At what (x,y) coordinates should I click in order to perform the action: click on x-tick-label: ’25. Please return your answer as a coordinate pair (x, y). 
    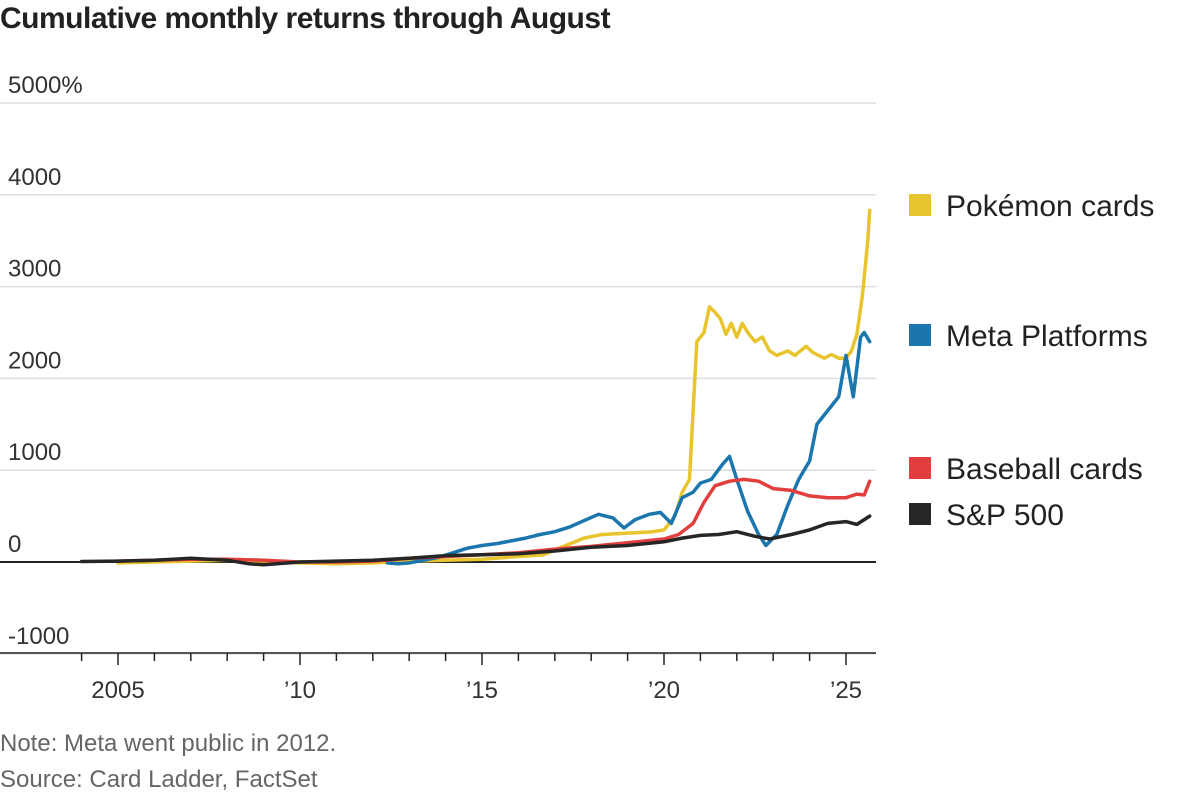
    Looking at the image, I should click on (846, 690).